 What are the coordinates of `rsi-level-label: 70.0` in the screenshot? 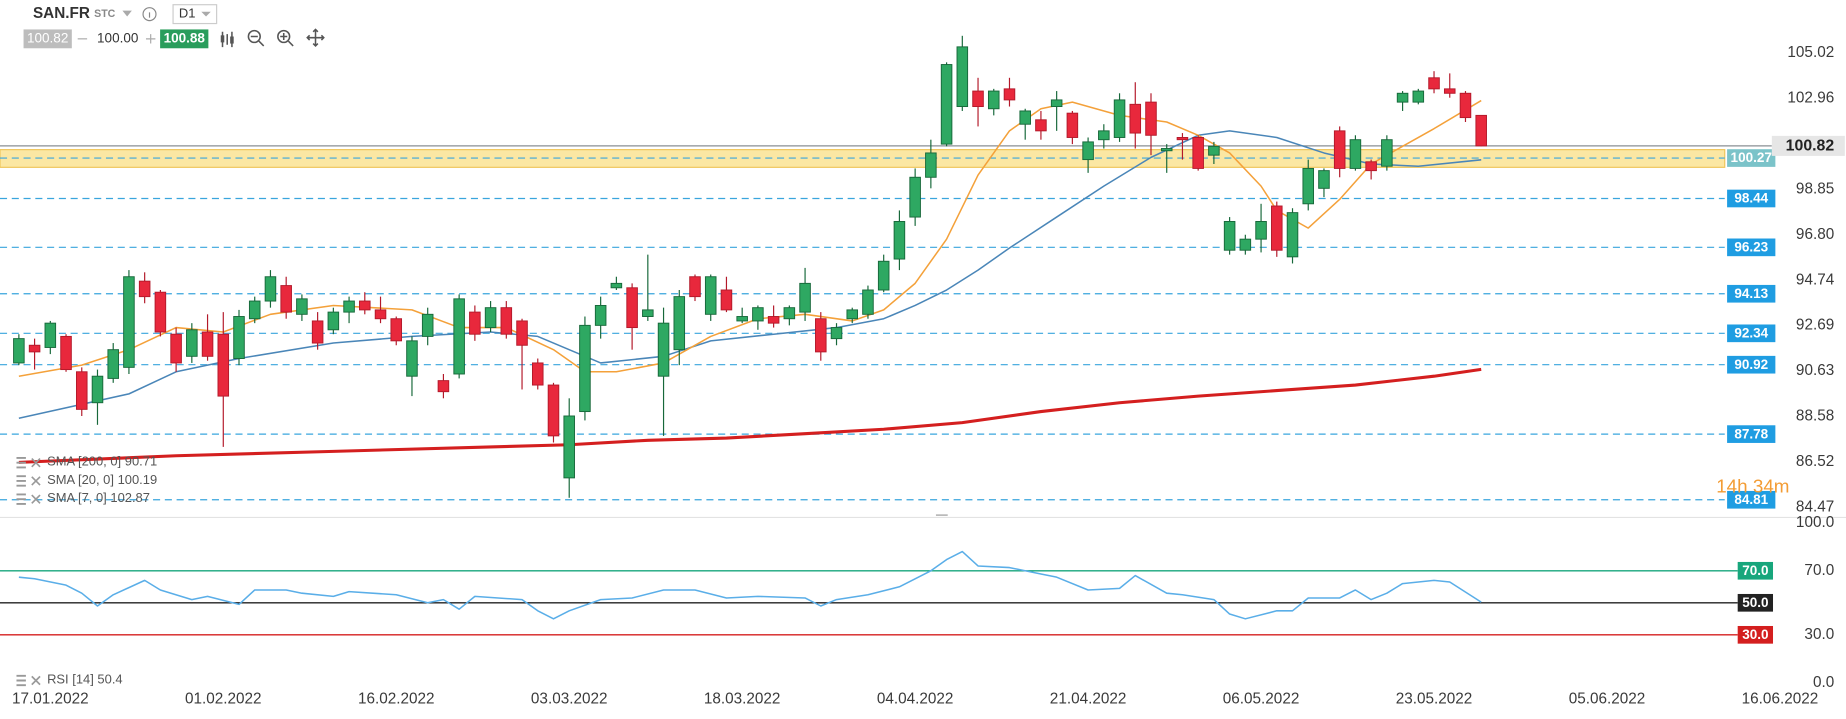 It's located at (1755, 570).